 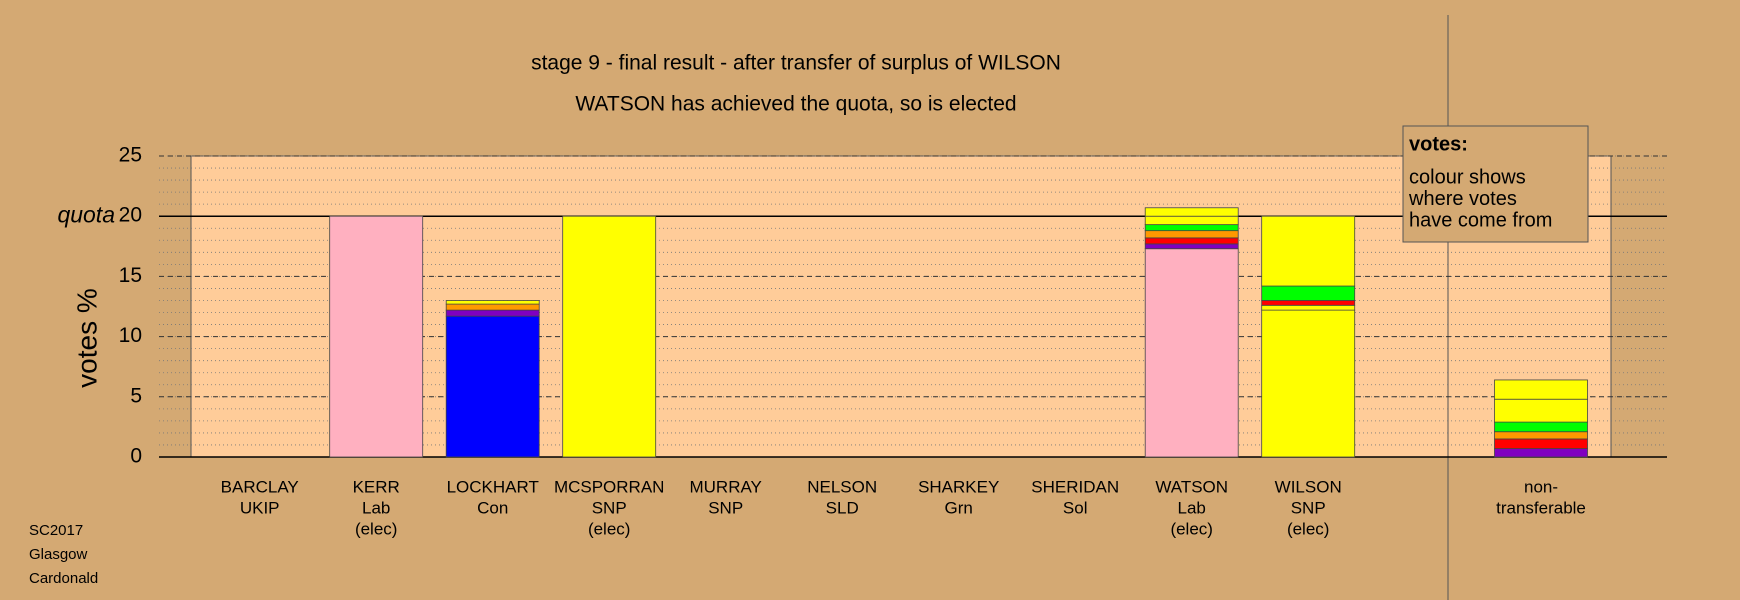 I want to click on footer-text: SC2017, so click(x=56, y=530).